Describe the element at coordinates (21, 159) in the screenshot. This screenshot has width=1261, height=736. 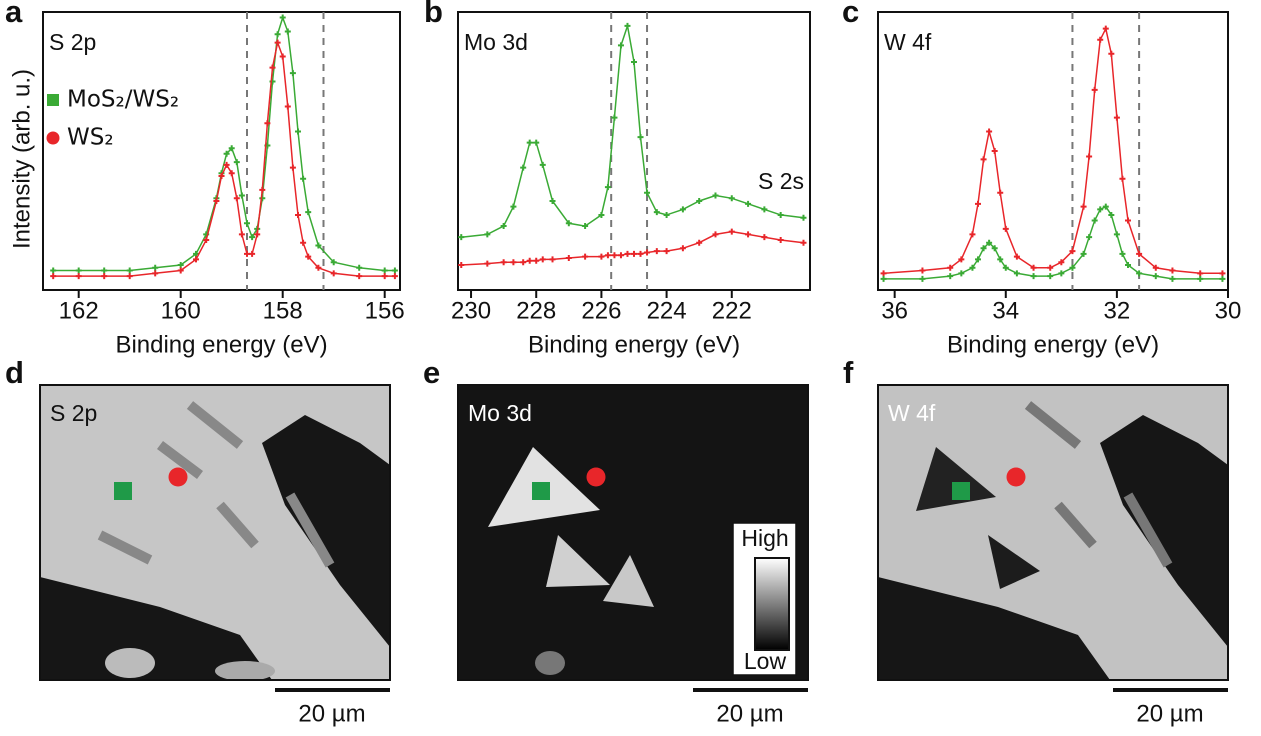
I see `y-axis-label: Intensity (arb. u.)` at that location.